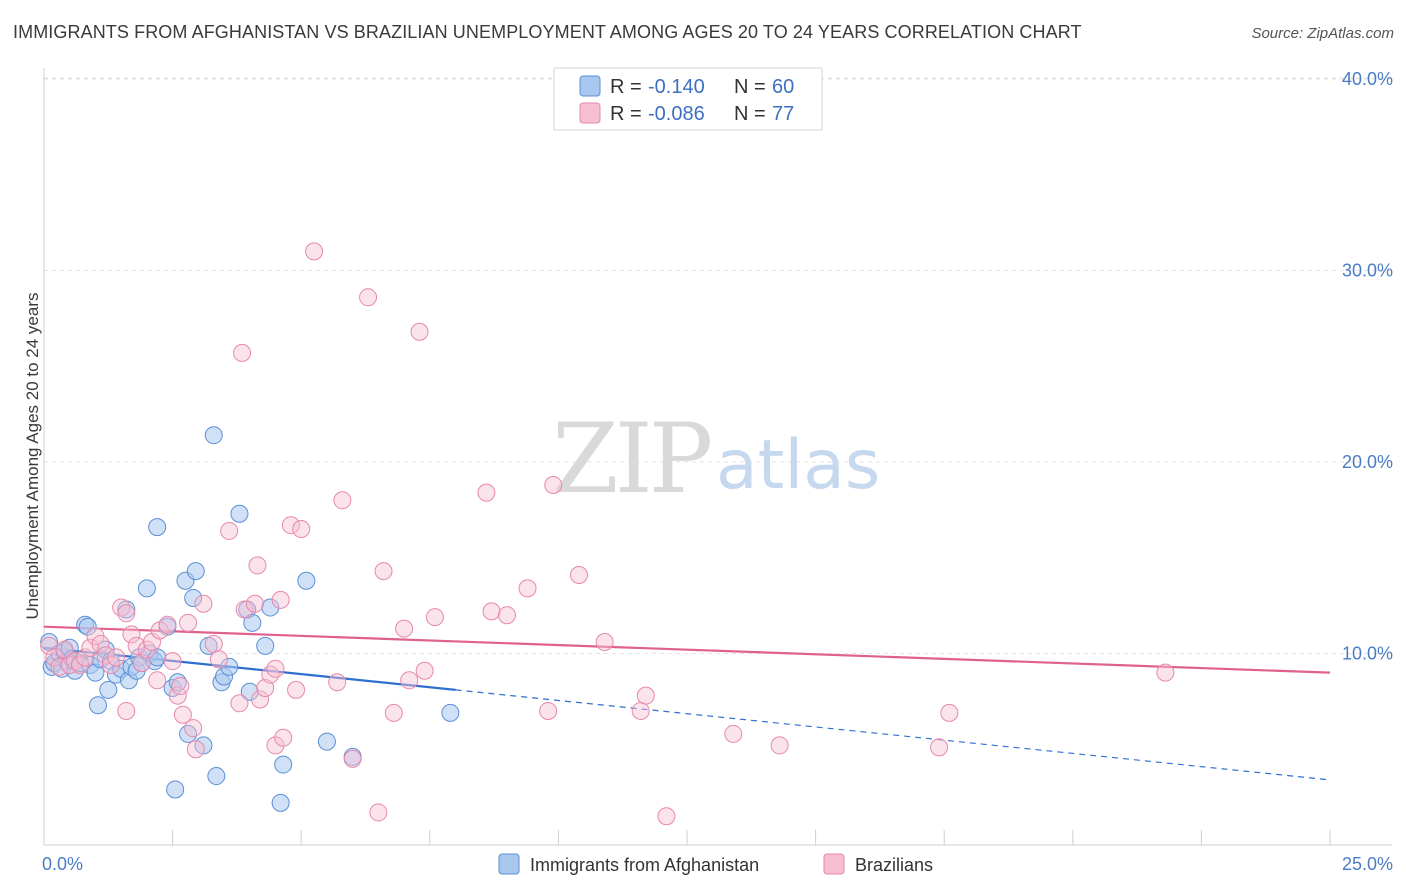 This screenshot has width=1406, height=892. What do you see at coordinates (687, 649) in the screenshot?
I see `trend-line-brazilians` at bounding box center [687, 649].